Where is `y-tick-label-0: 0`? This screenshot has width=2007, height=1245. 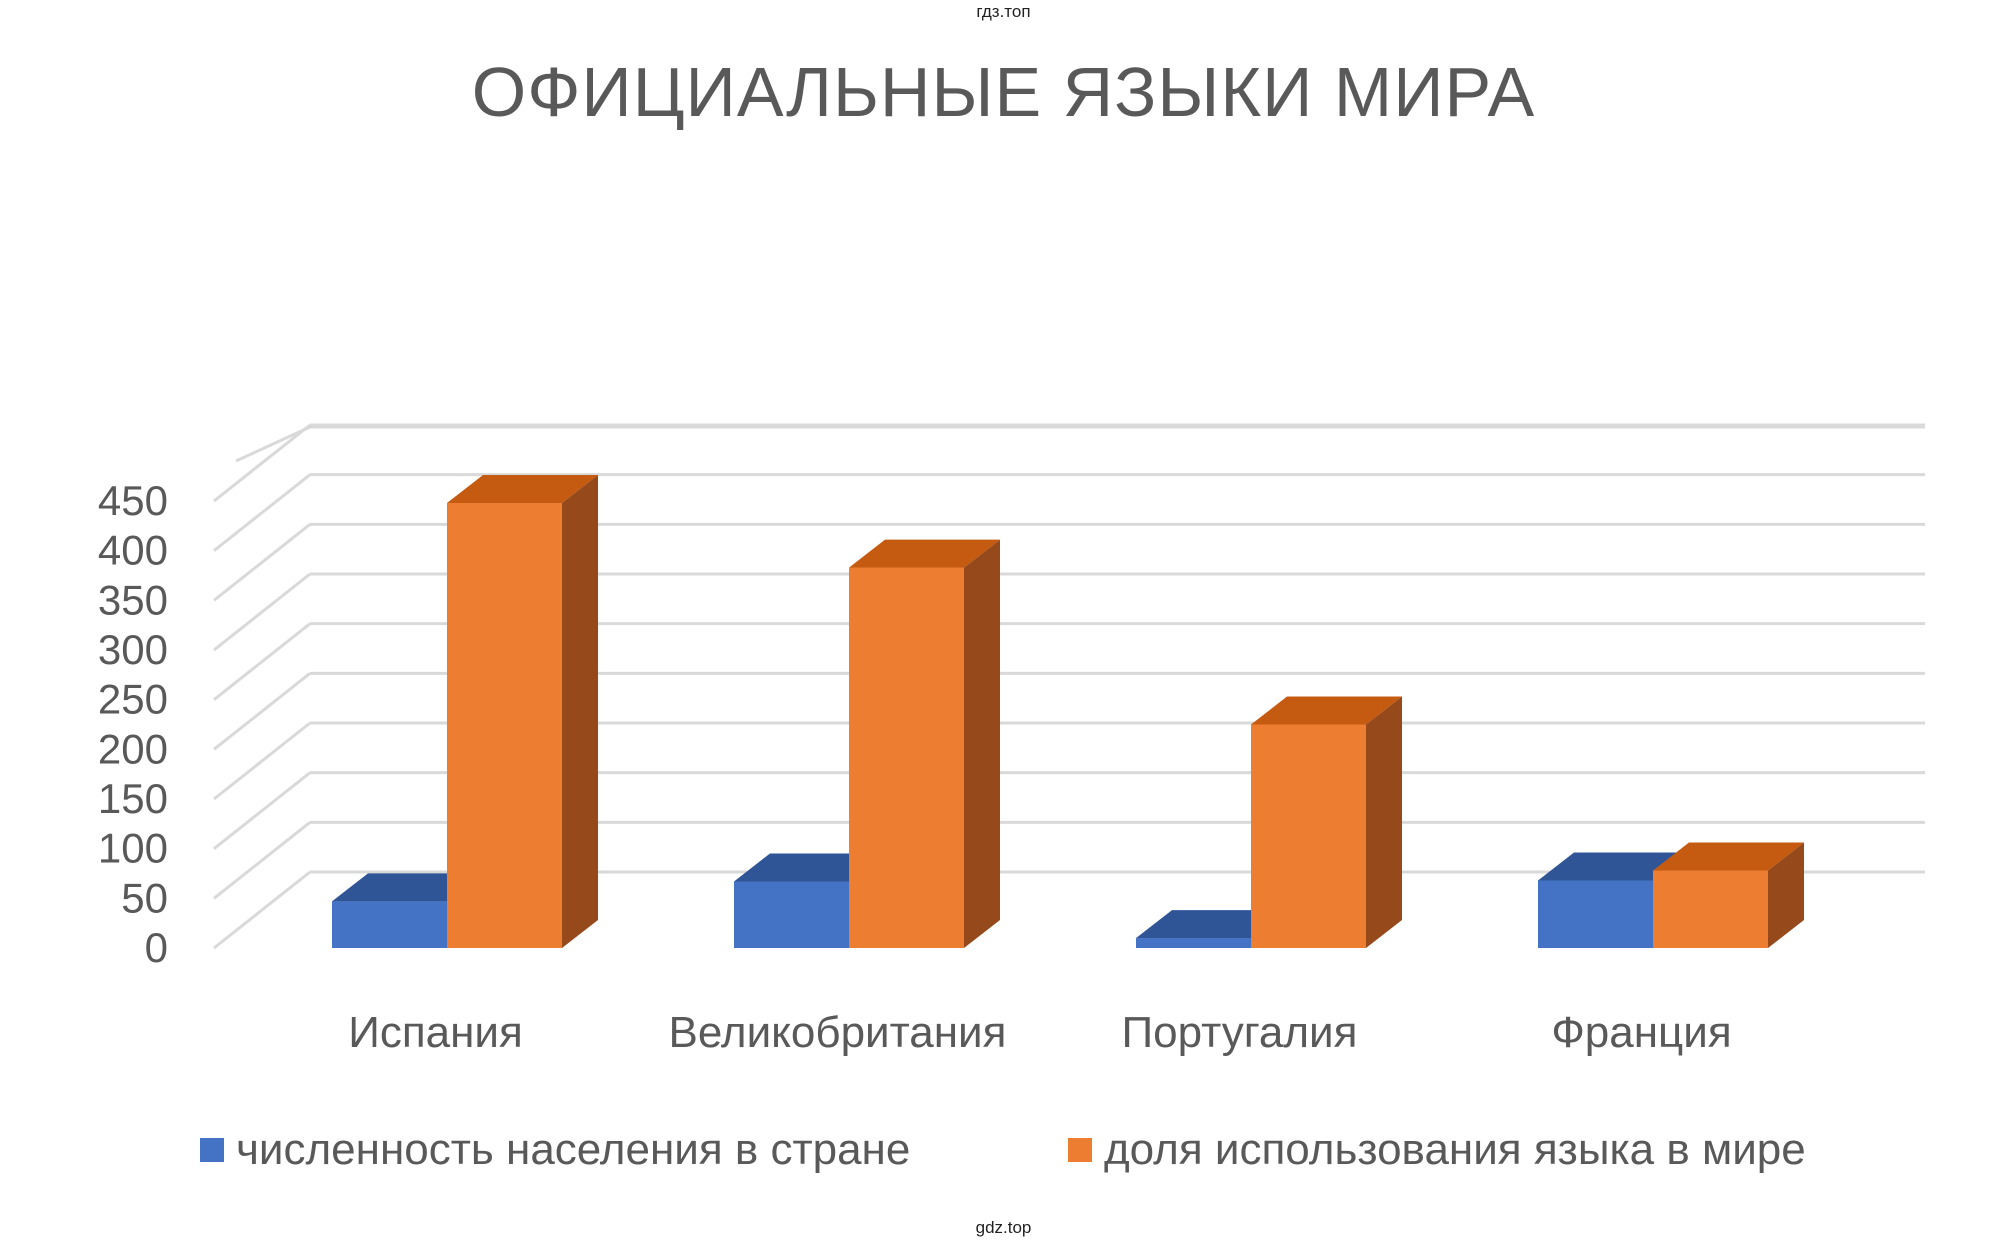
y-tick-label-0: 0 is located at coordinates (156, 947).